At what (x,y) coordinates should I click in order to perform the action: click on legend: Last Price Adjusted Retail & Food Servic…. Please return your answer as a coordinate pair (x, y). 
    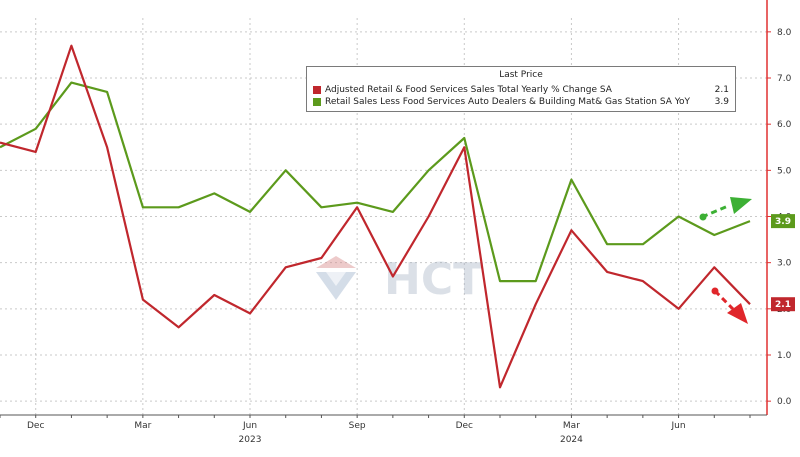
    Looking at the image, I should click on (521, 89).